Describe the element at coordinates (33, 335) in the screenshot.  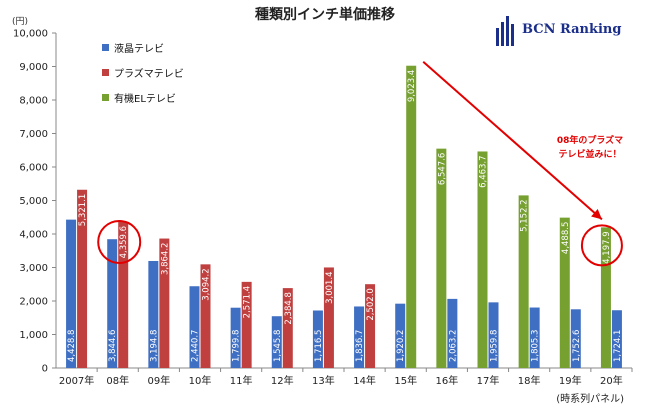
I see `y-tick-label: 1,000` at that location.